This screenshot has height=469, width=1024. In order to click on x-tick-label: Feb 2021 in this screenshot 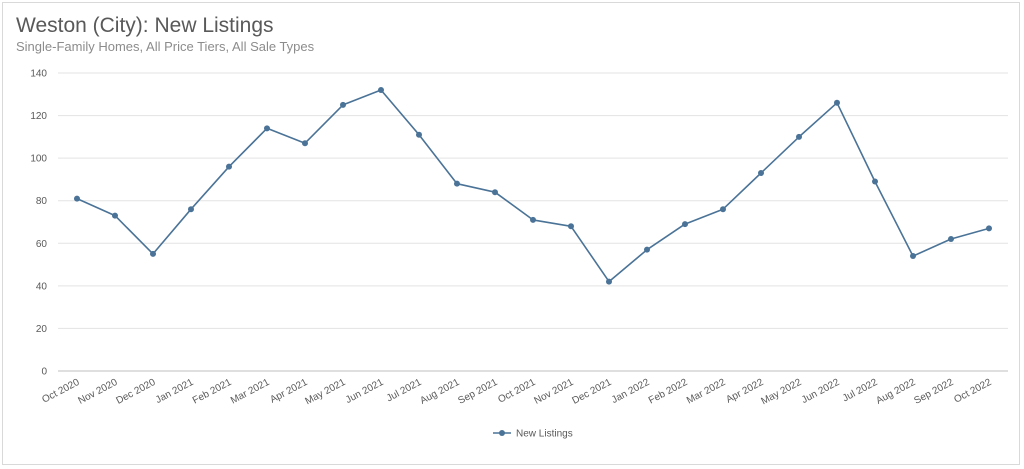, I will do `click(212, 392)`.